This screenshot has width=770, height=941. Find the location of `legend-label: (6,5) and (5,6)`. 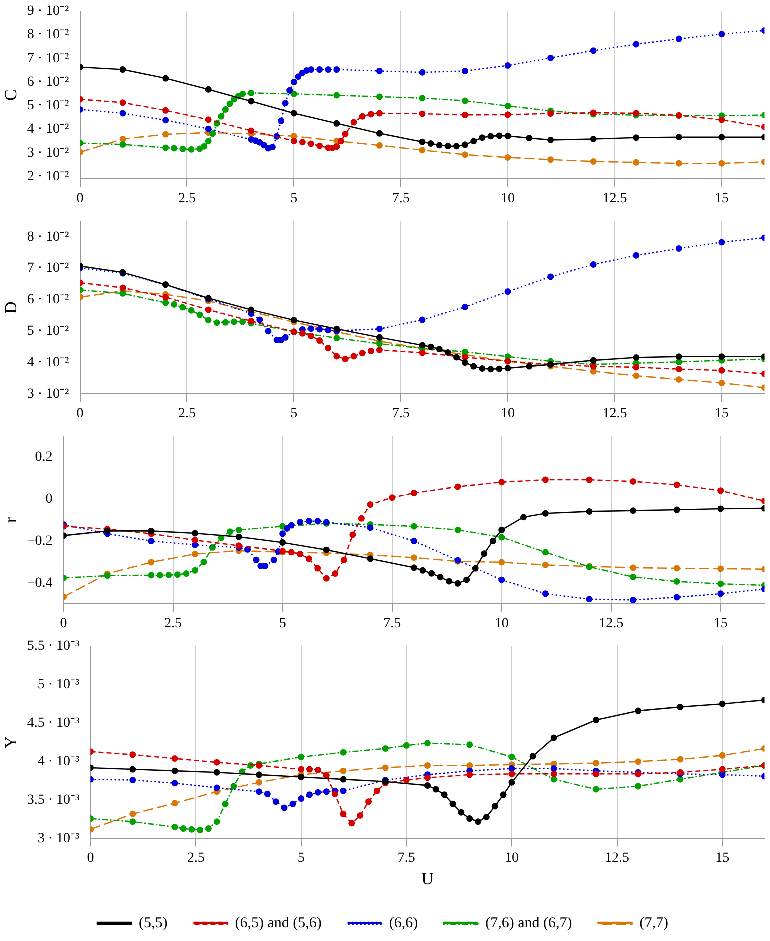

legend-label: (6,5) and (5,6) is located at coordinates (278, 923).